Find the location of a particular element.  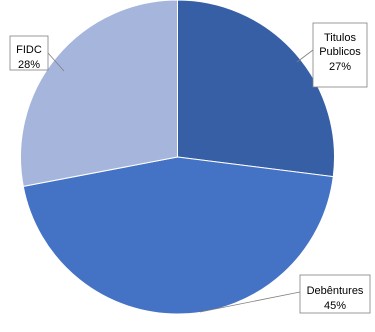

data-label-box-debentures is located at coordinates (335, 294).